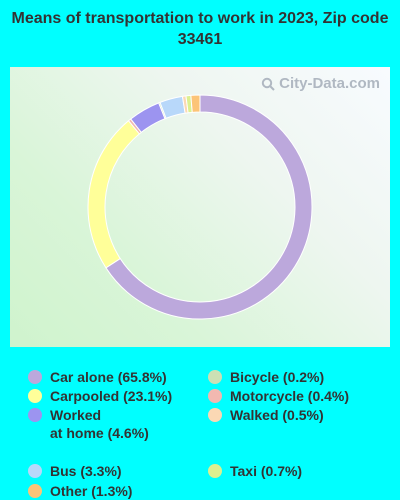  Describe the element at coordinates (268, 84) in the screenshot. I see `search-icon` at that location.